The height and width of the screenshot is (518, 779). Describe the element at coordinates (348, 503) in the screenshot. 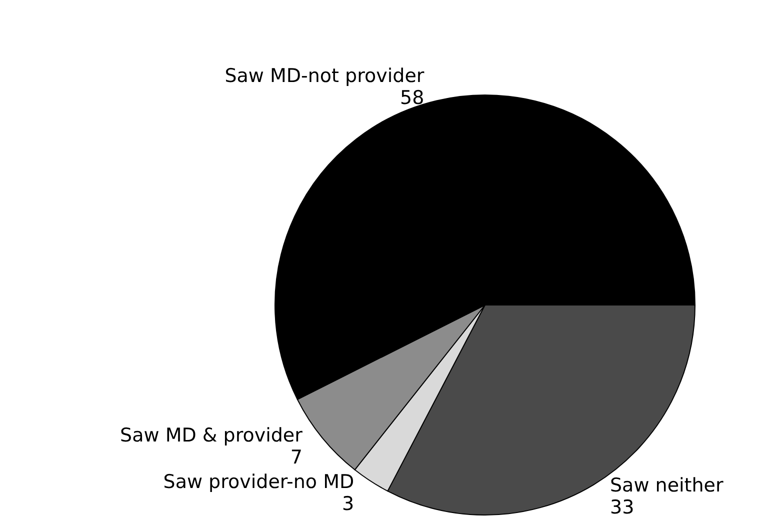

I see `data-label: 3` at that location.